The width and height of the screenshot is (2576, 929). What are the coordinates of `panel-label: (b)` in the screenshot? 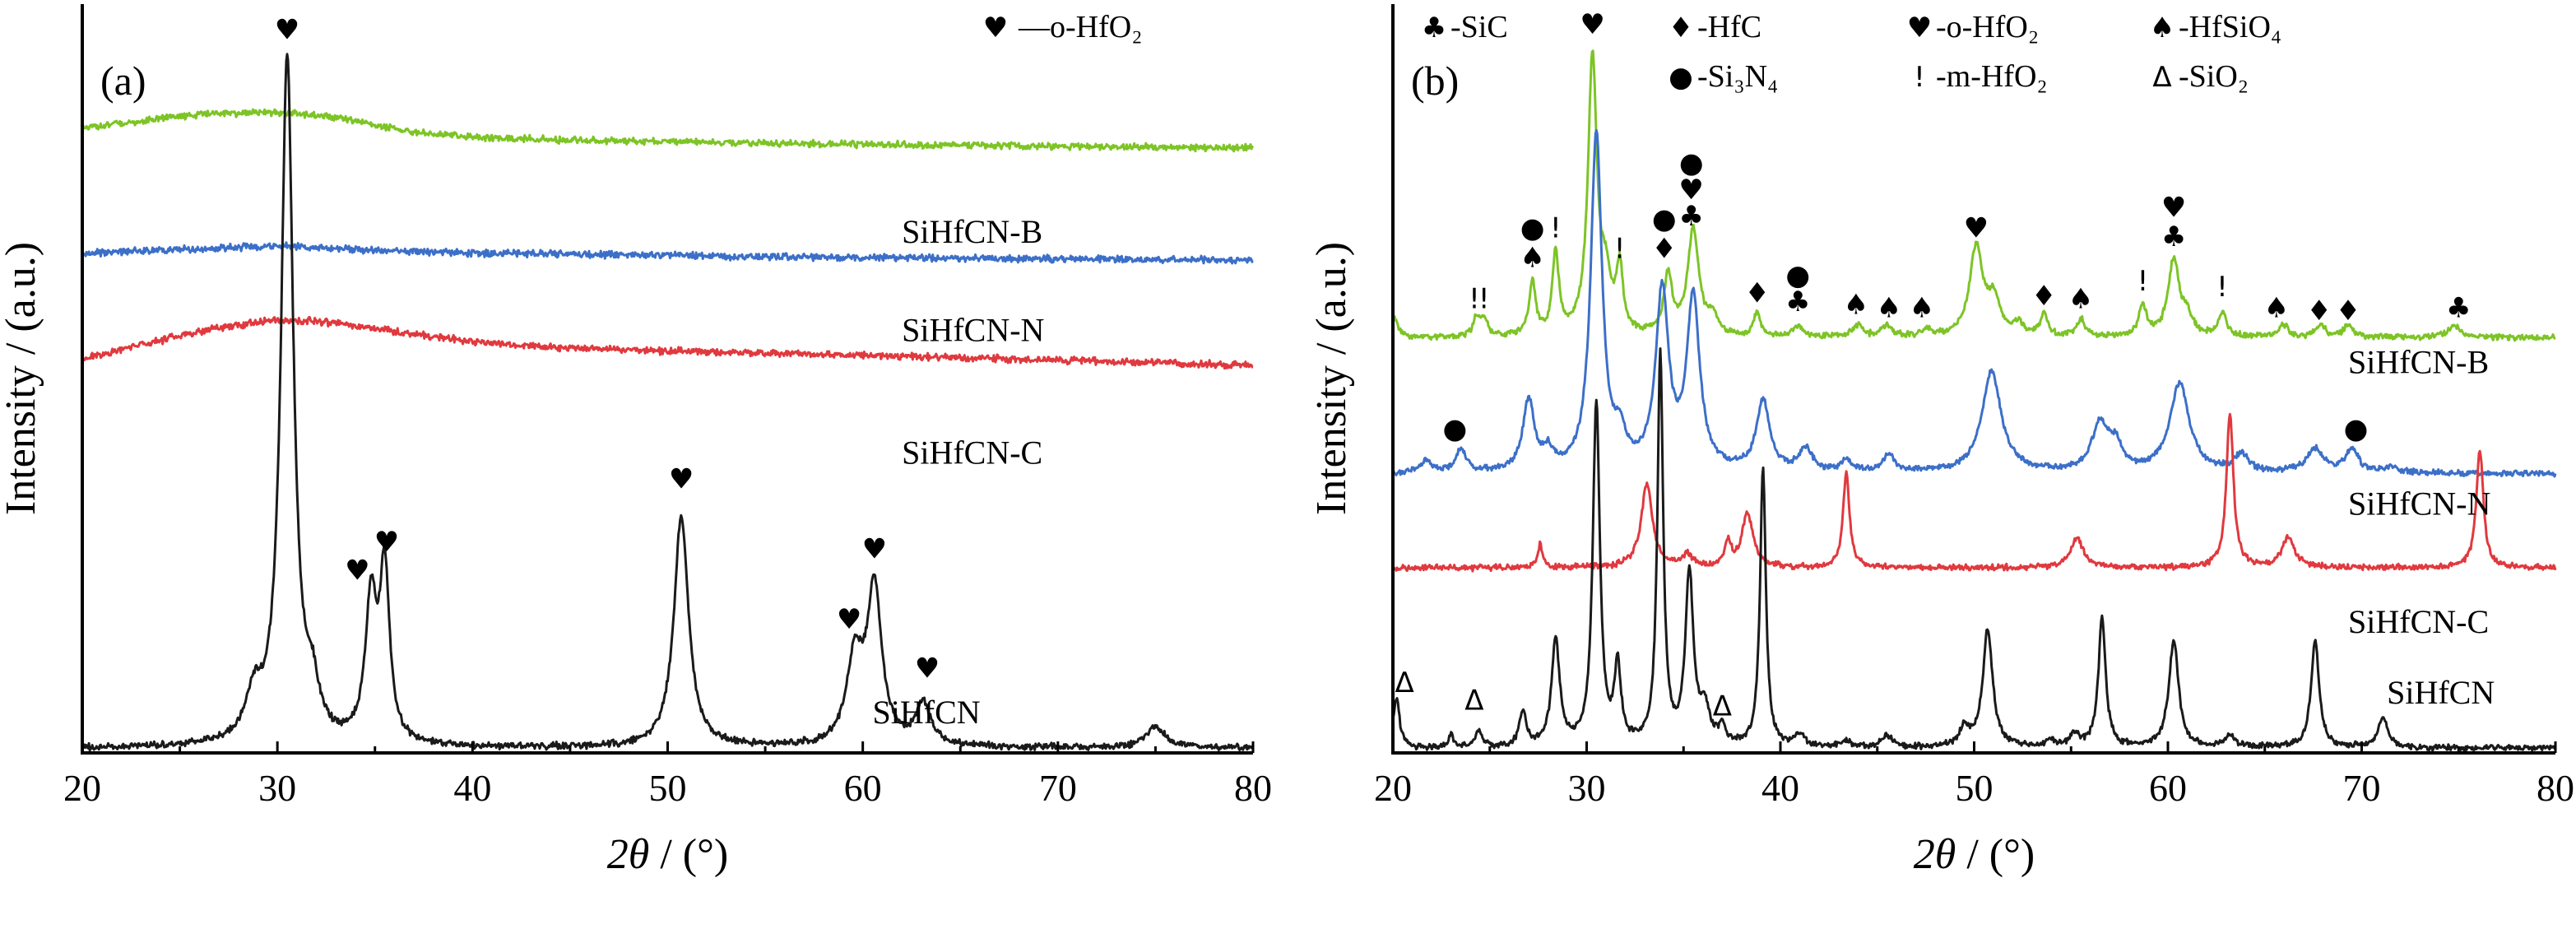 It's located at (1435, 81).